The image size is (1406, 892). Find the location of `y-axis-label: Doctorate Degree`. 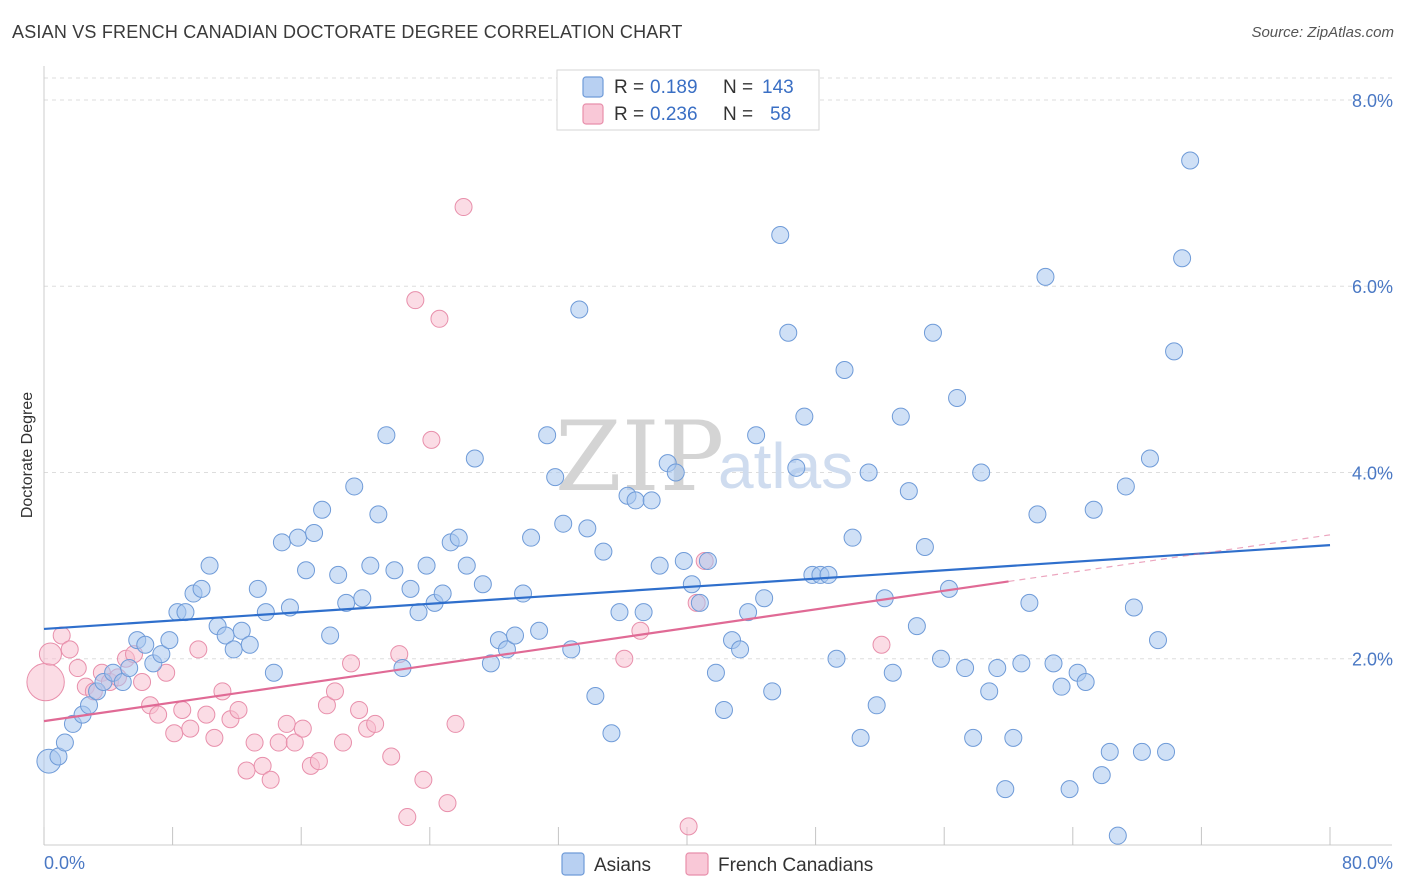

y-axis-label: Doctorate Degree is located at coordinates (27, 455).